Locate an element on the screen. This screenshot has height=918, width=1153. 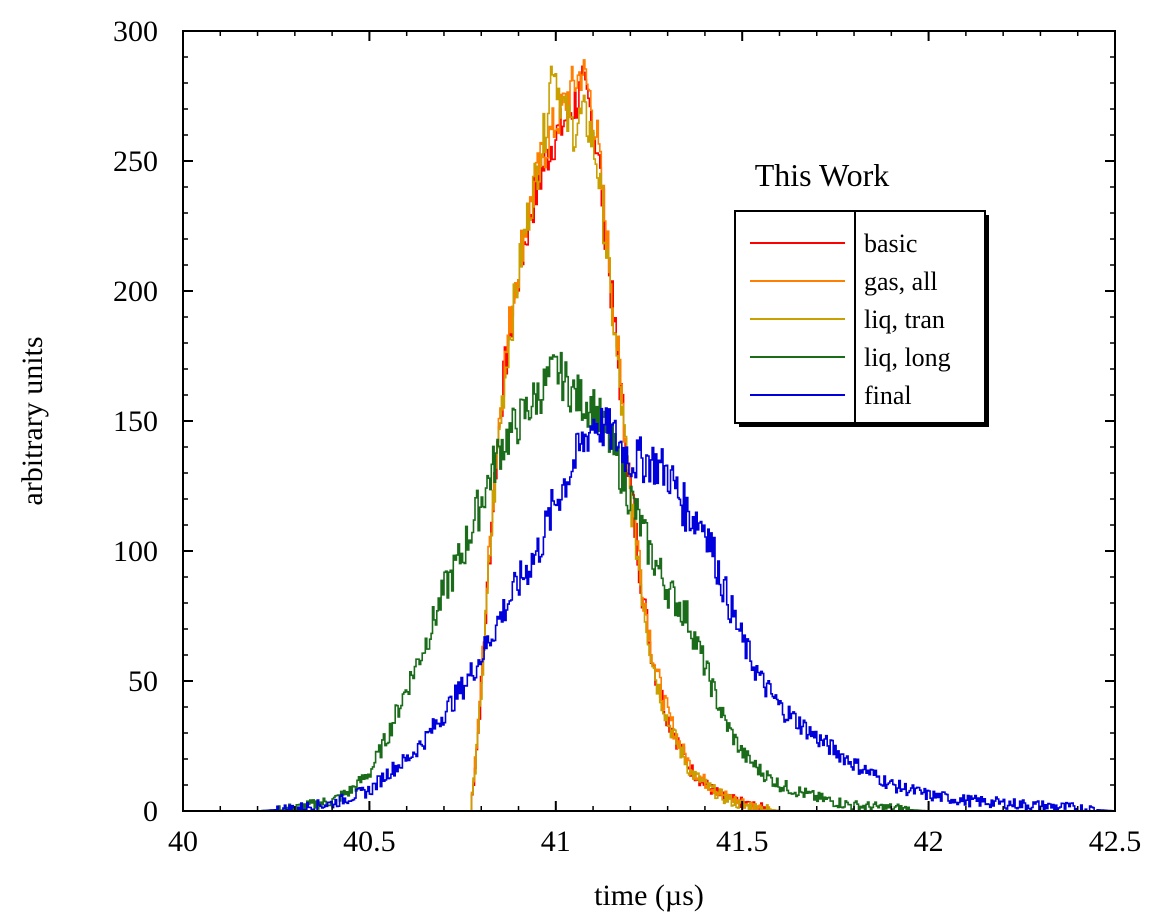
legend-label: final is located at coordinates (888, 395).